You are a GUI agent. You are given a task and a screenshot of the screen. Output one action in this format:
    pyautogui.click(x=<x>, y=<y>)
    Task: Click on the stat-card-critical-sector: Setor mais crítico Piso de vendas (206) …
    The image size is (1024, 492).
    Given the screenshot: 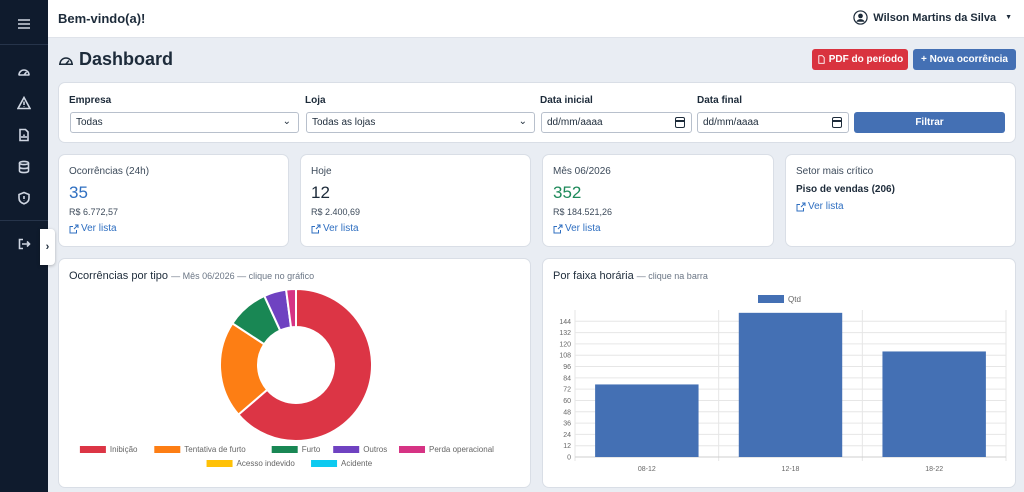 What is the action you would take?
    pyautogui.click(x=900, y=200)
    